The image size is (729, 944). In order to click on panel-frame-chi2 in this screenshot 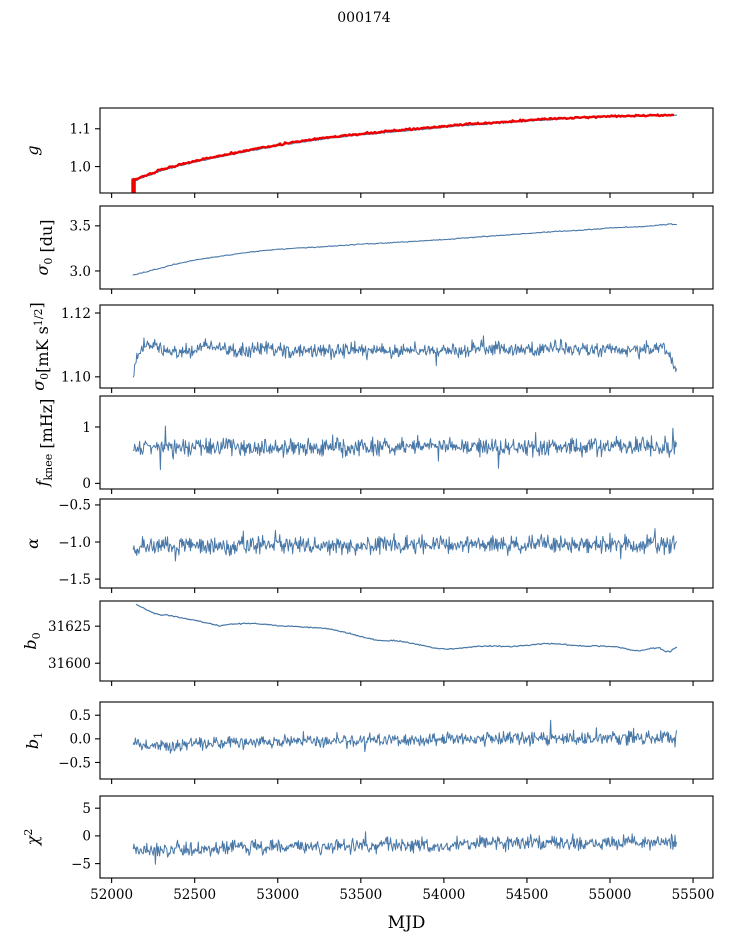, I will do `click(406, 837)`.